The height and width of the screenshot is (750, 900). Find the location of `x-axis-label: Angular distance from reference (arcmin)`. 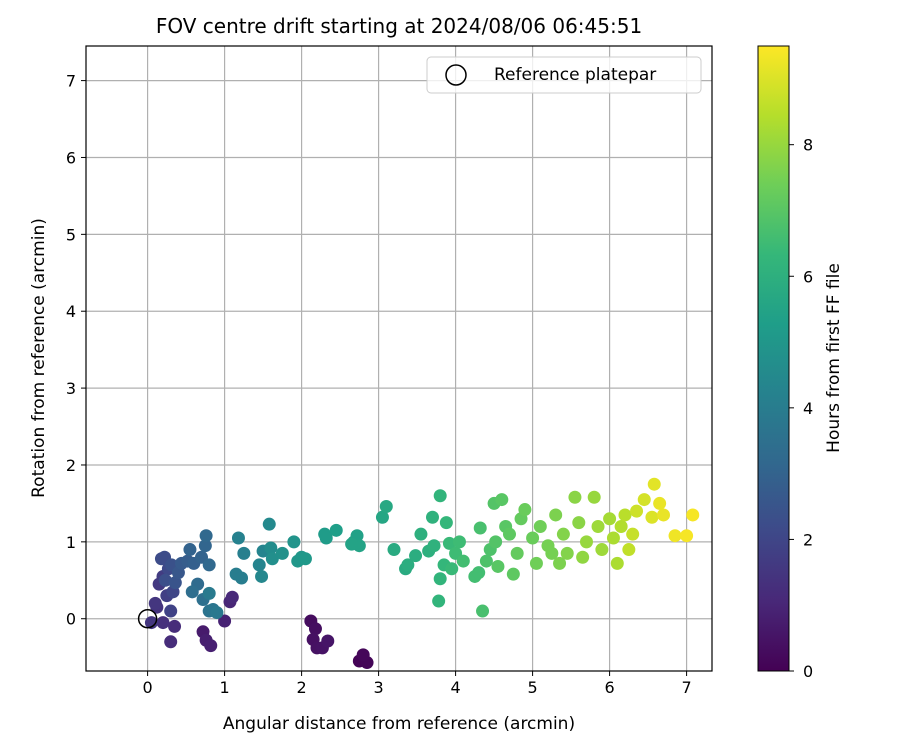

x-axis-label: Angular distance from reference (arcmin) is located at coordinates (399, 724).